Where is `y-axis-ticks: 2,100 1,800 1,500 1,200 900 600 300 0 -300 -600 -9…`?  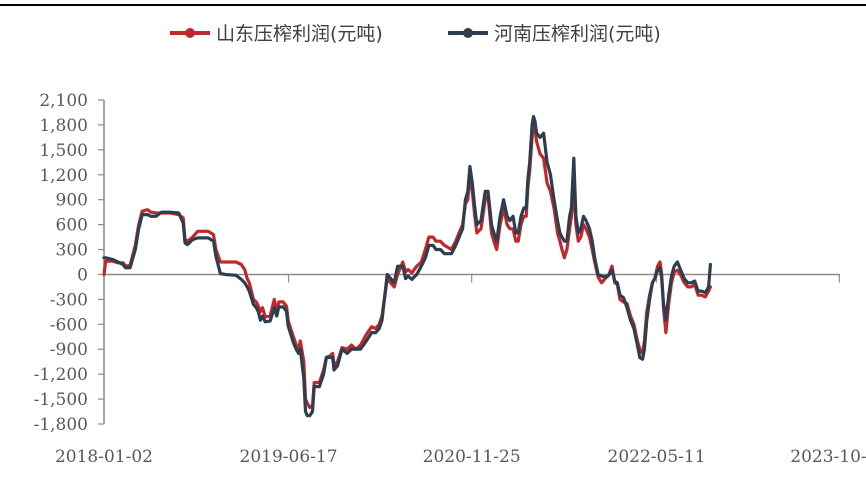
y-axis-ticks: 2,100 1,800 1,500 1,200 900 600 300 0 -300 -600 -9… is located at coordinates (69, 263).